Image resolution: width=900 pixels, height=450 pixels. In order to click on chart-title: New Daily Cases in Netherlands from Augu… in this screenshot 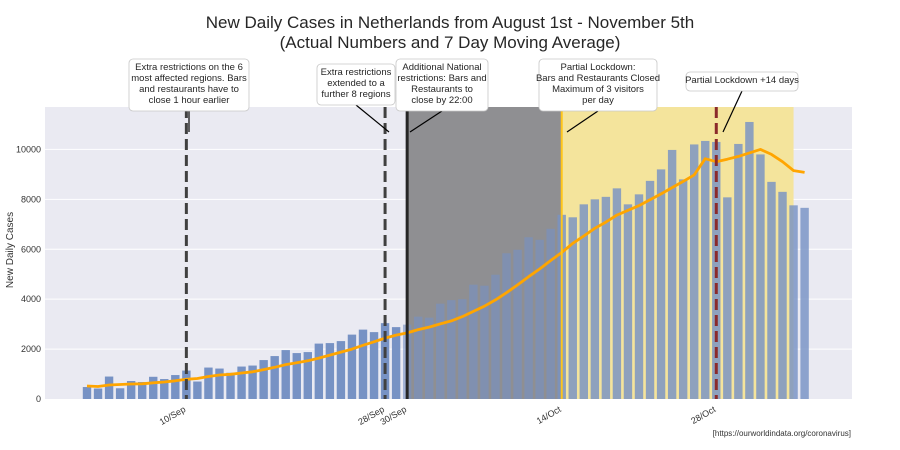, I will do `click(450, 22)`.